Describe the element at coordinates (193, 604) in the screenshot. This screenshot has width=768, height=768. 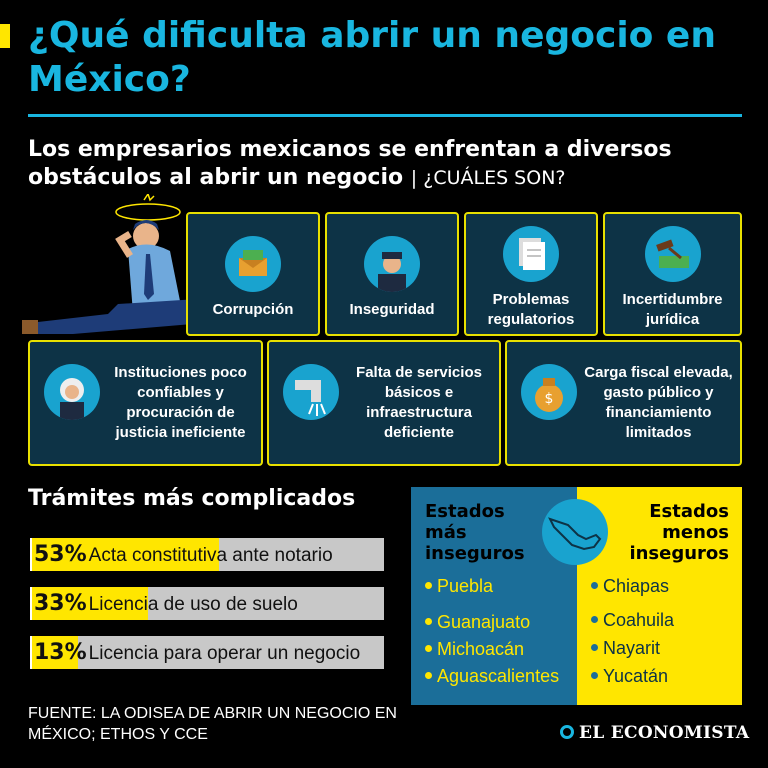
I see `tramite-label: Licencia de uso de suelo` at that location.